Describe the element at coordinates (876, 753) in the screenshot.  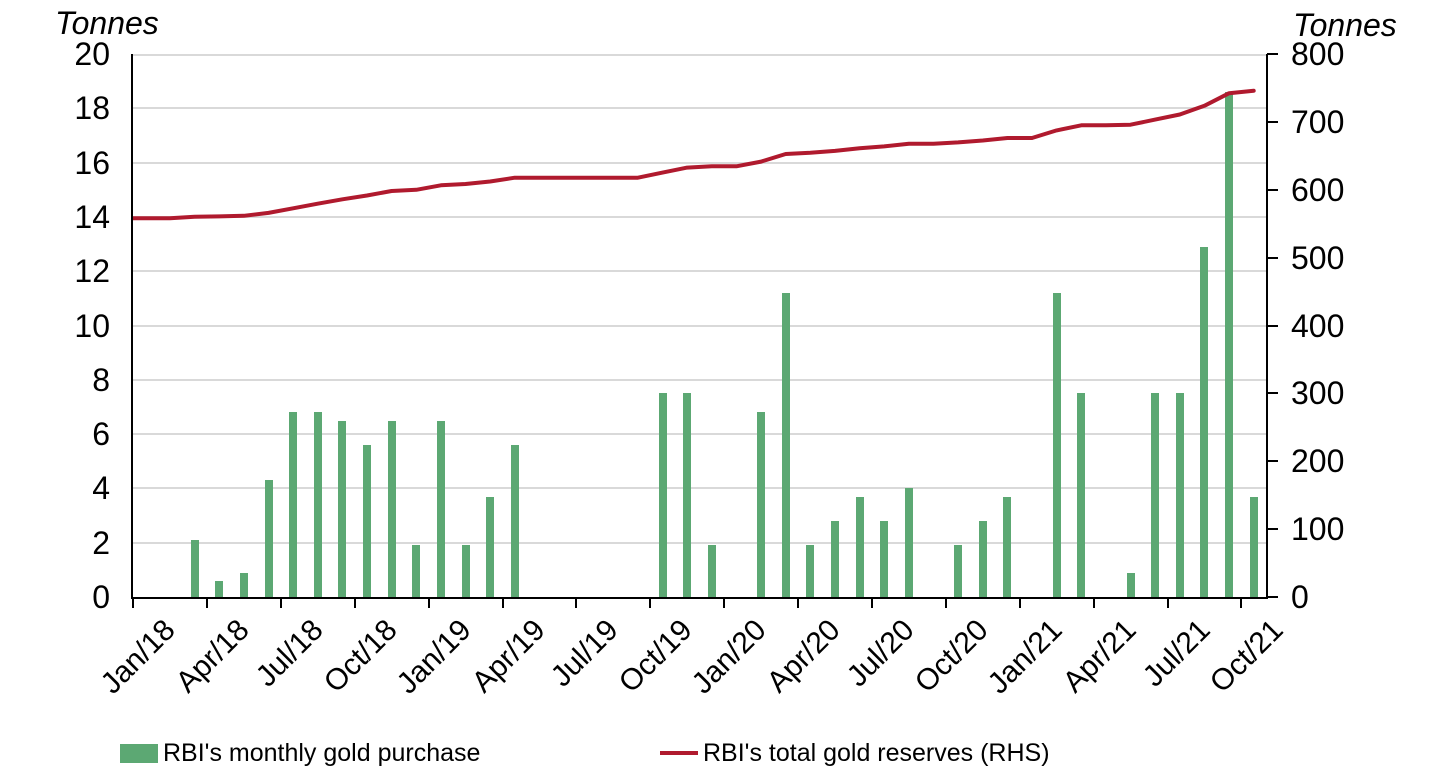
I see `legend-label-total-reserves: RBI's total gold reserves (RHS)` at that location.